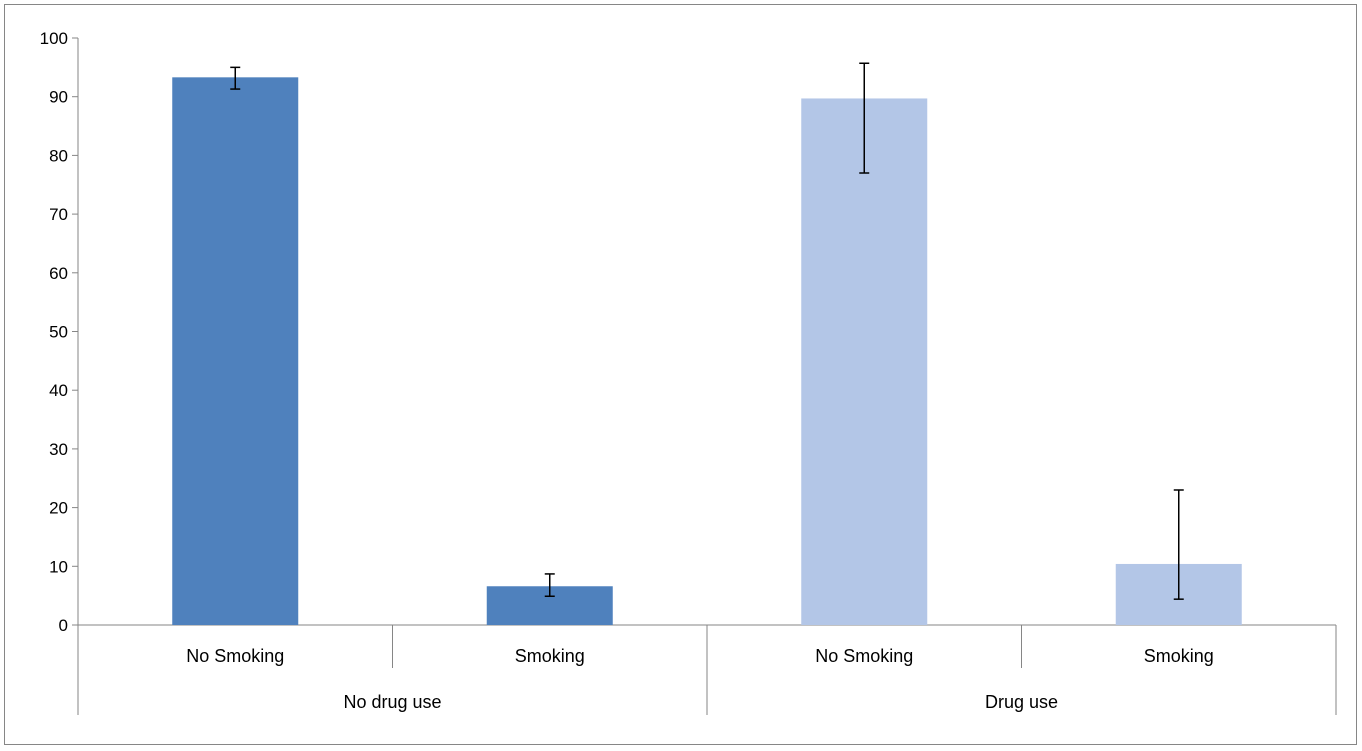 This screenshot has width=1362, height=751. What do you see at coordinates (392, 702) in the screenshot?
I see `x-group-label: No drug use` at bounding box center [392, 702].